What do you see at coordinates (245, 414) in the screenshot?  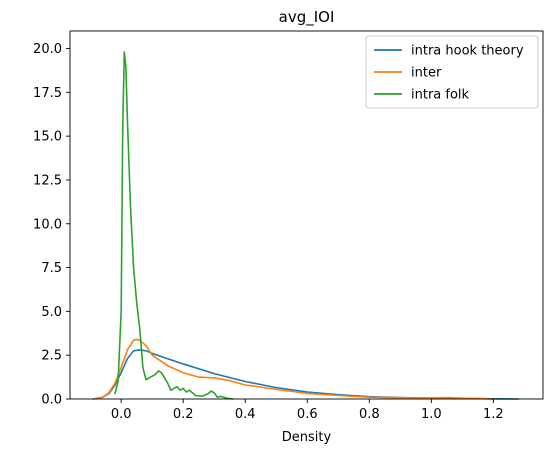 I see `x-tick-label: 0.4` at bounding box center [245, 414].